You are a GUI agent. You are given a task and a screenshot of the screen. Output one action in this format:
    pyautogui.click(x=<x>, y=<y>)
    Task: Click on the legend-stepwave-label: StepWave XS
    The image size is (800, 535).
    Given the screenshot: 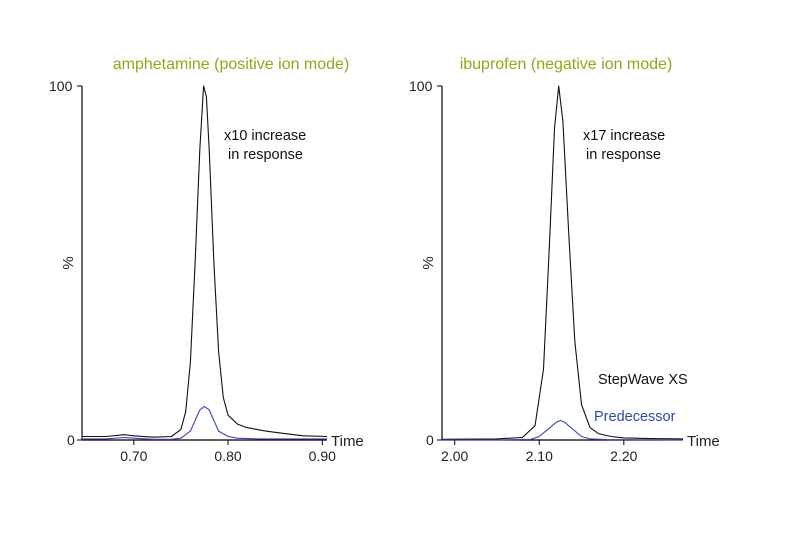 What is the action you would take?
    pyautogui.click(x=643, y=380)
    